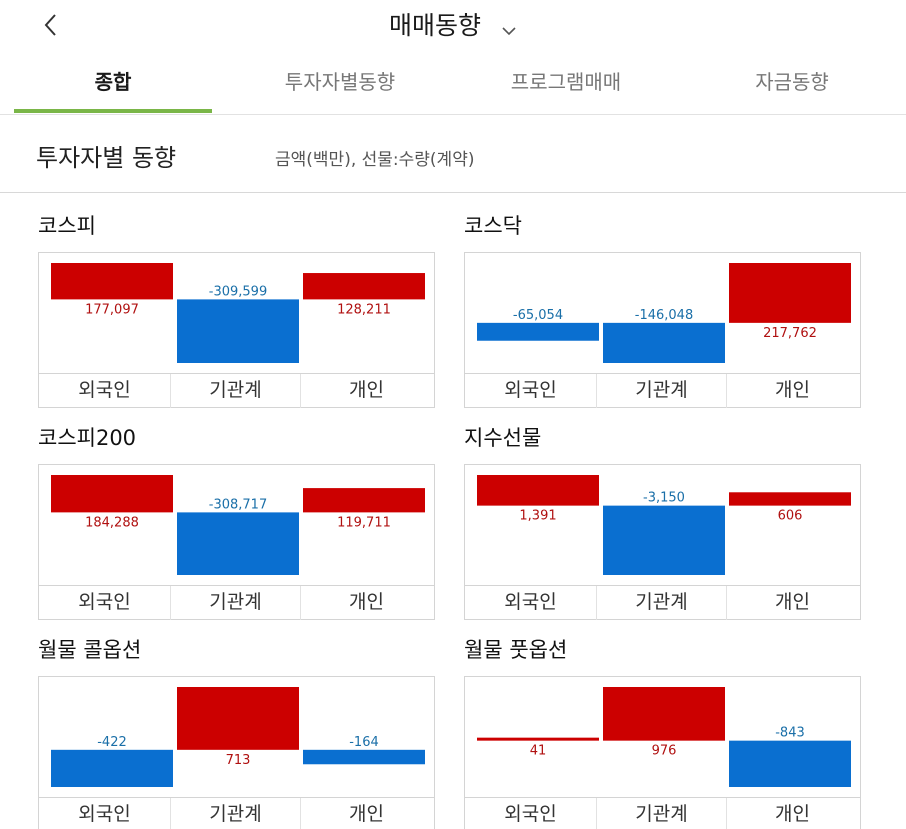  I want to click on page-title: 매매동향, so click(435, 25).